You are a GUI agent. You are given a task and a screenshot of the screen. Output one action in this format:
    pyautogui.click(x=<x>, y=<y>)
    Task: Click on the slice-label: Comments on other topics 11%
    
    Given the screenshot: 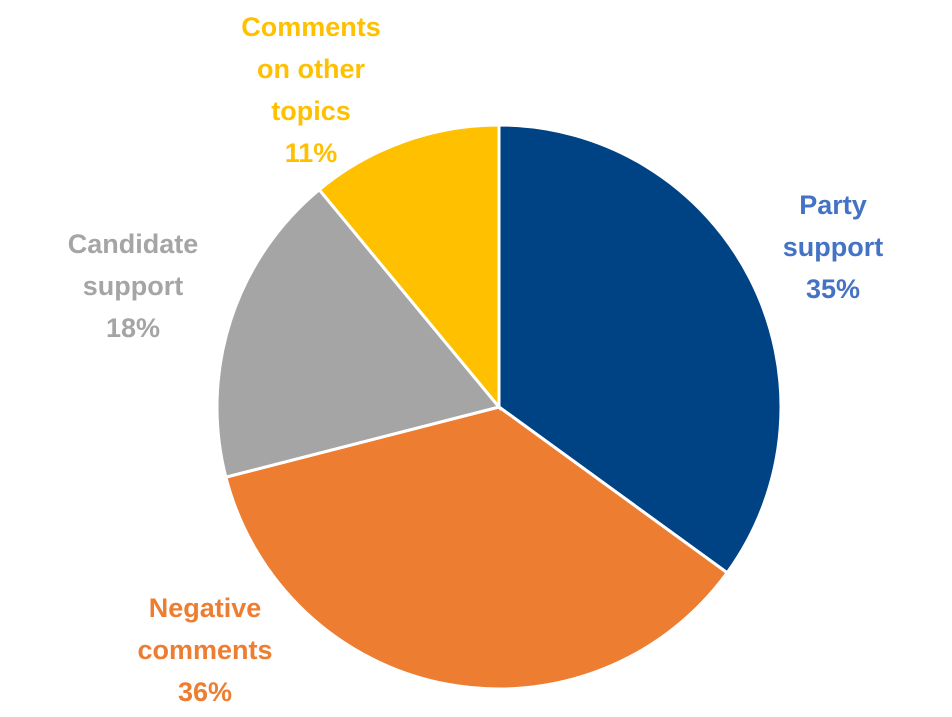 What is the action you would take?
    pyautogui.click(x=311, y=90)
    